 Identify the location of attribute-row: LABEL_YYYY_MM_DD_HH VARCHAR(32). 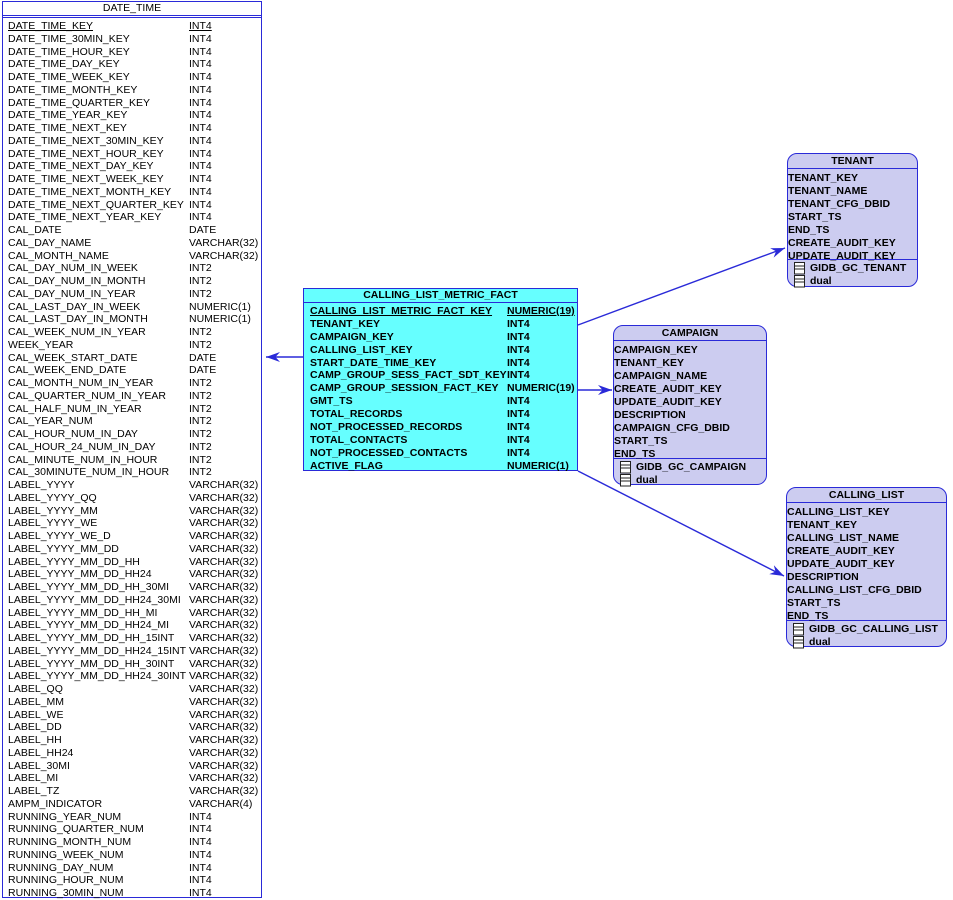
(132, 562).